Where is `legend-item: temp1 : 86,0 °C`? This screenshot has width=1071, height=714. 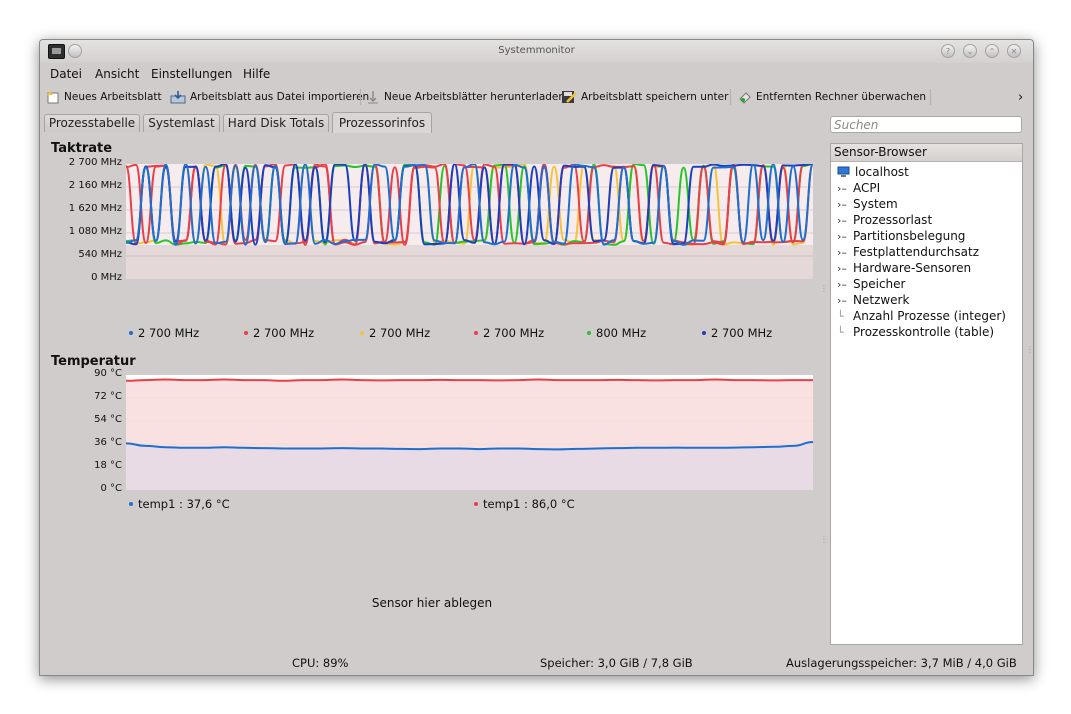 legend-item: temp1 : 86,0 °C is located at coordinates (524, 504).